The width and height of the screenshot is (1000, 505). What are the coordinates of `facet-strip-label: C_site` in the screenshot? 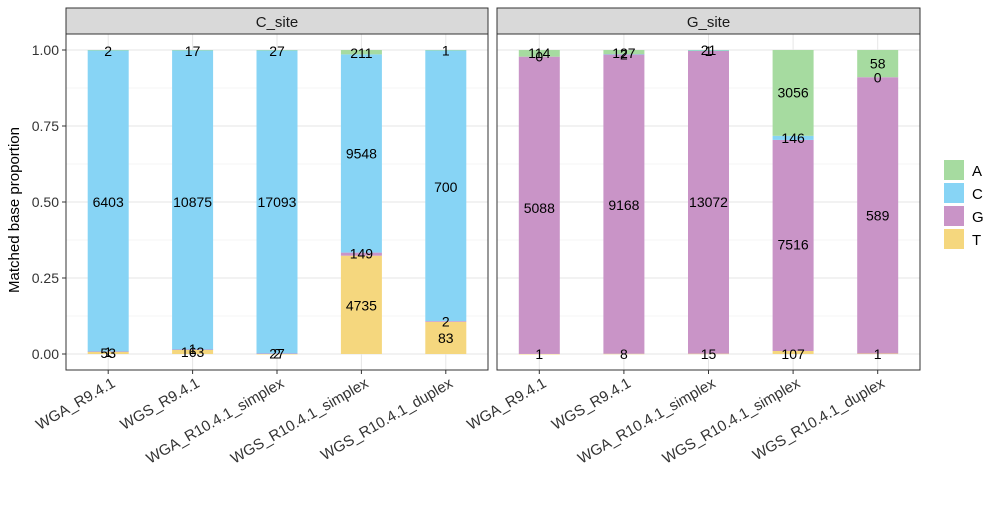 It's located at (277, 22).